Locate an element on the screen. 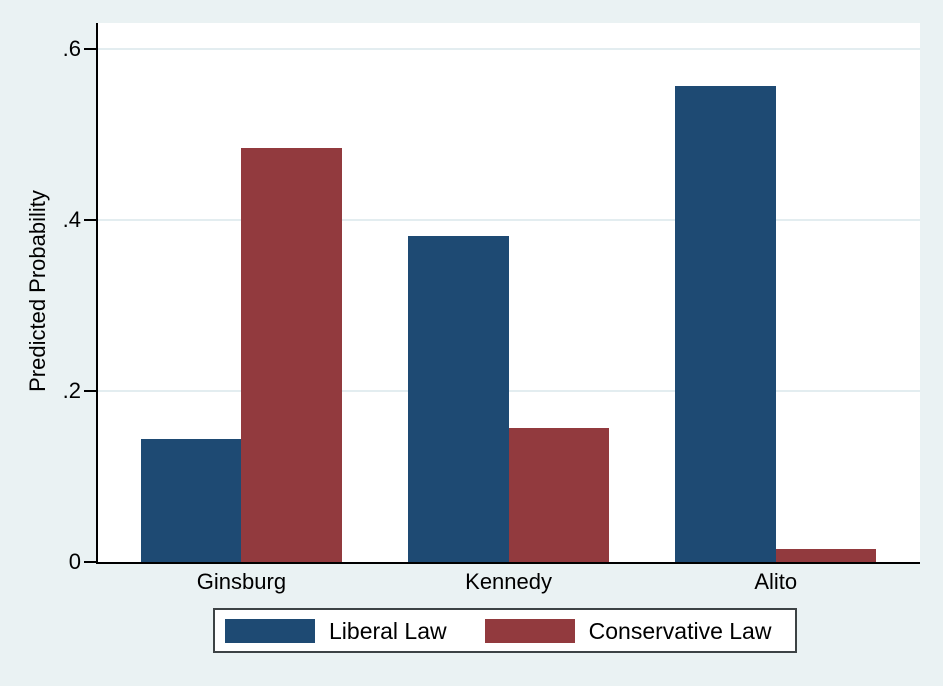 The image size is (943, 686). y-tick-label-.2: .2 is located at coordinates (71, 390).